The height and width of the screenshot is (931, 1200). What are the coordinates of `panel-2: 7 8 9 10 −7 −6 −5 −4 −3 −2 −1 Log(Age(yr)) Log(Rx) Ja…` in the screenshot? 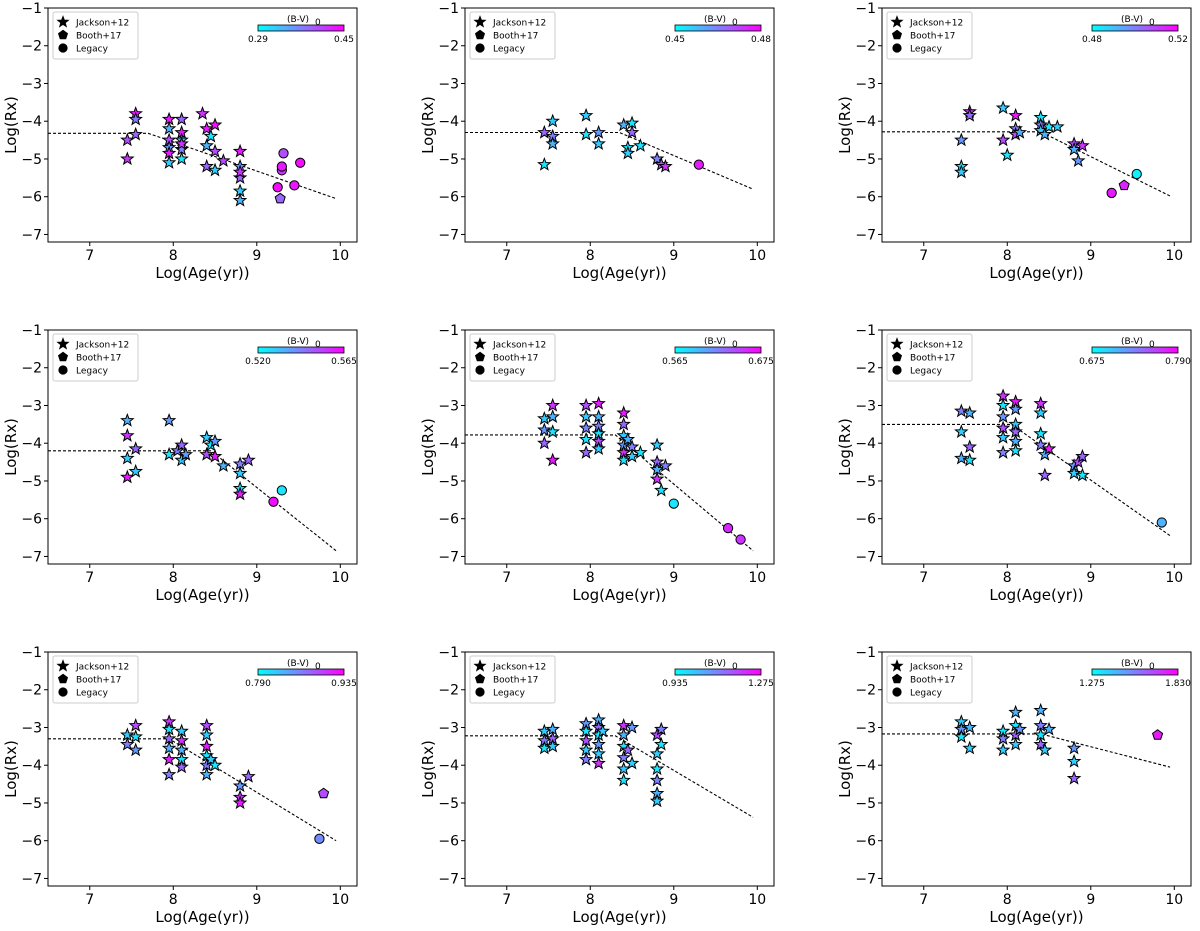 It's located at (597, 141).